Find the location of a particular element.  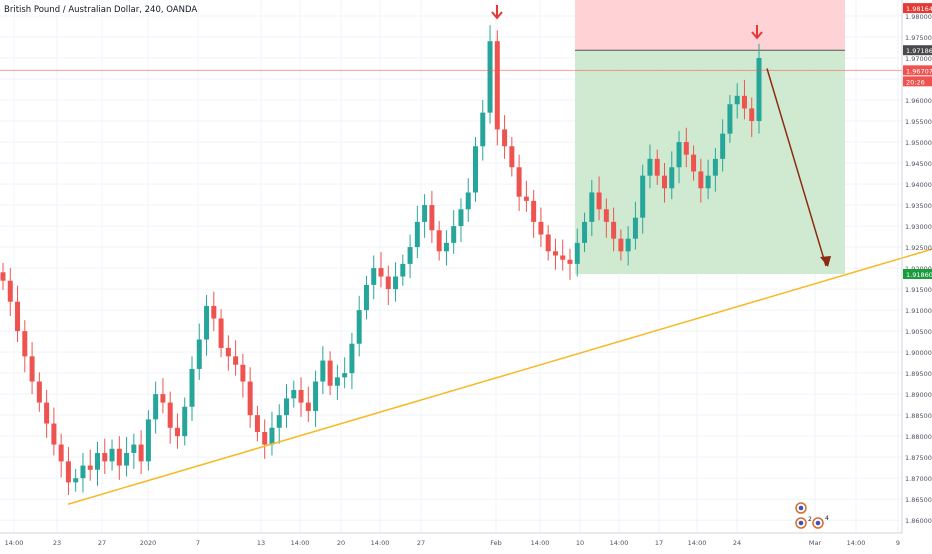

bar-countdown-label-bg is located at coordinates (917, 81).